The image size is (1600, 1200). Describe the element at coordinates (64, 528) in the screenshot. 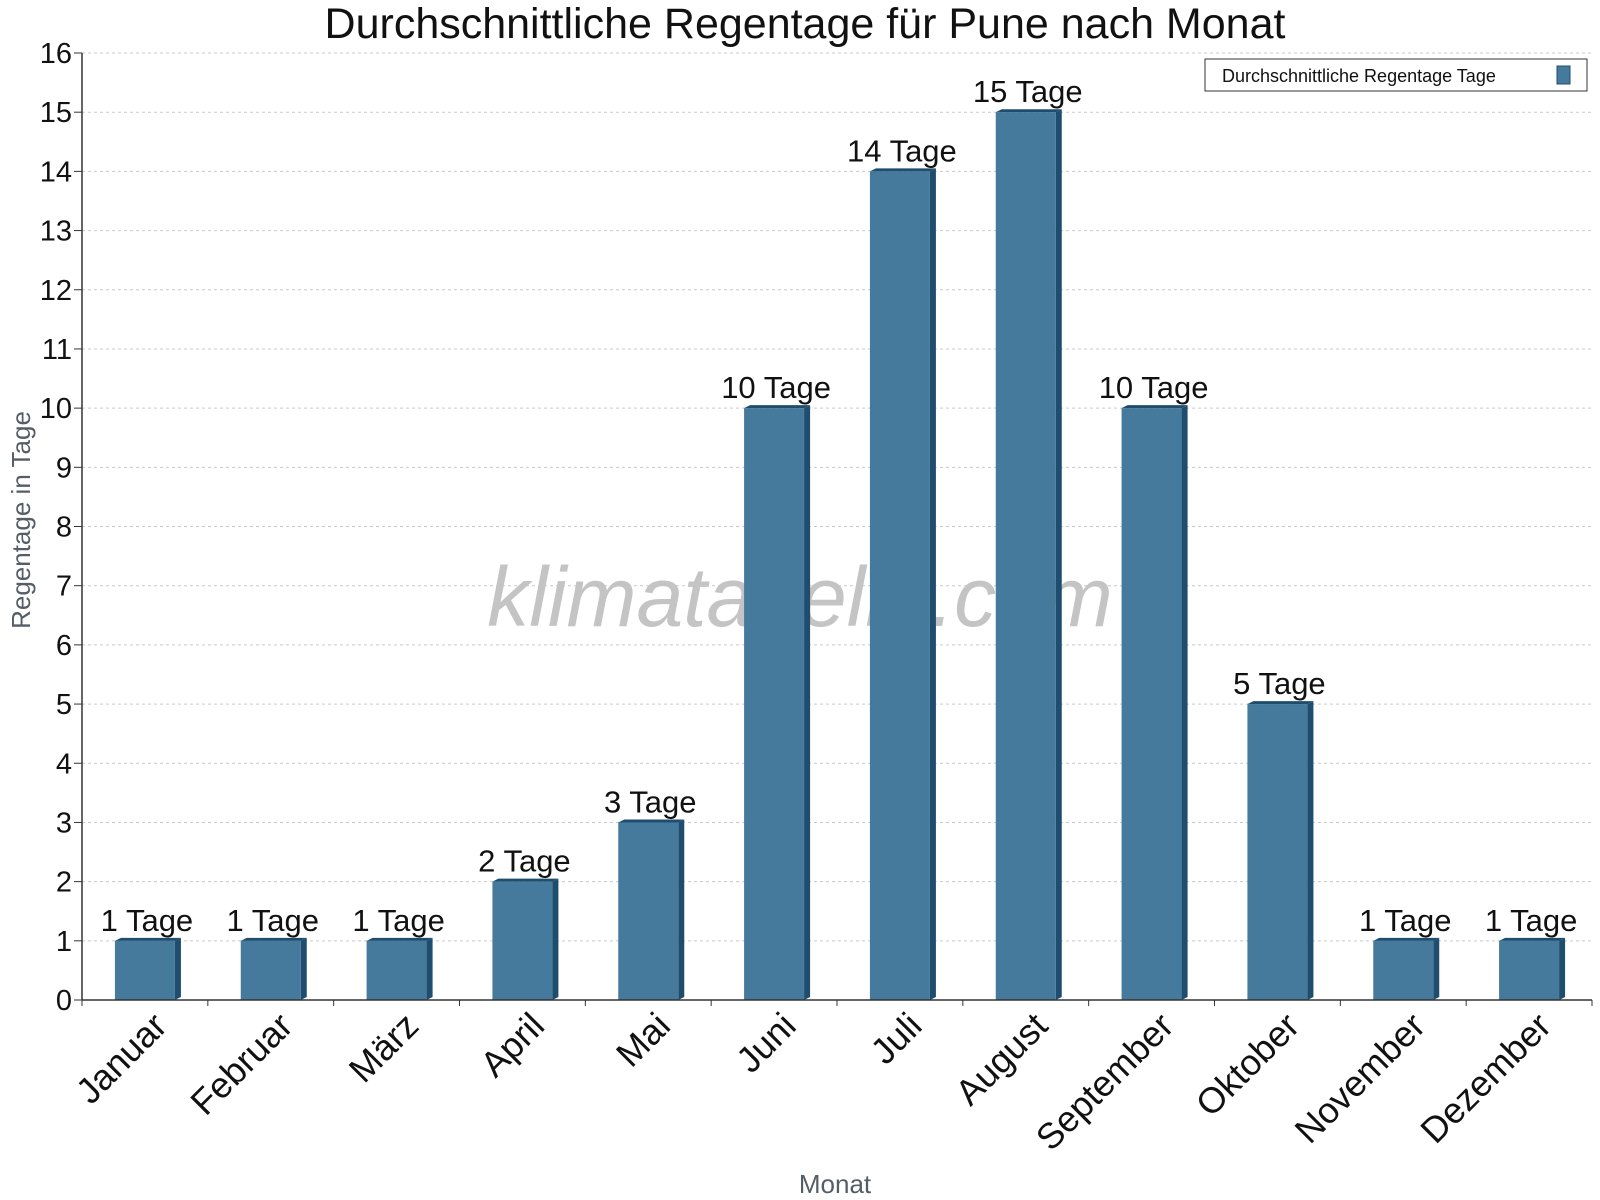

I see `y-tick-label: 8` at that location.